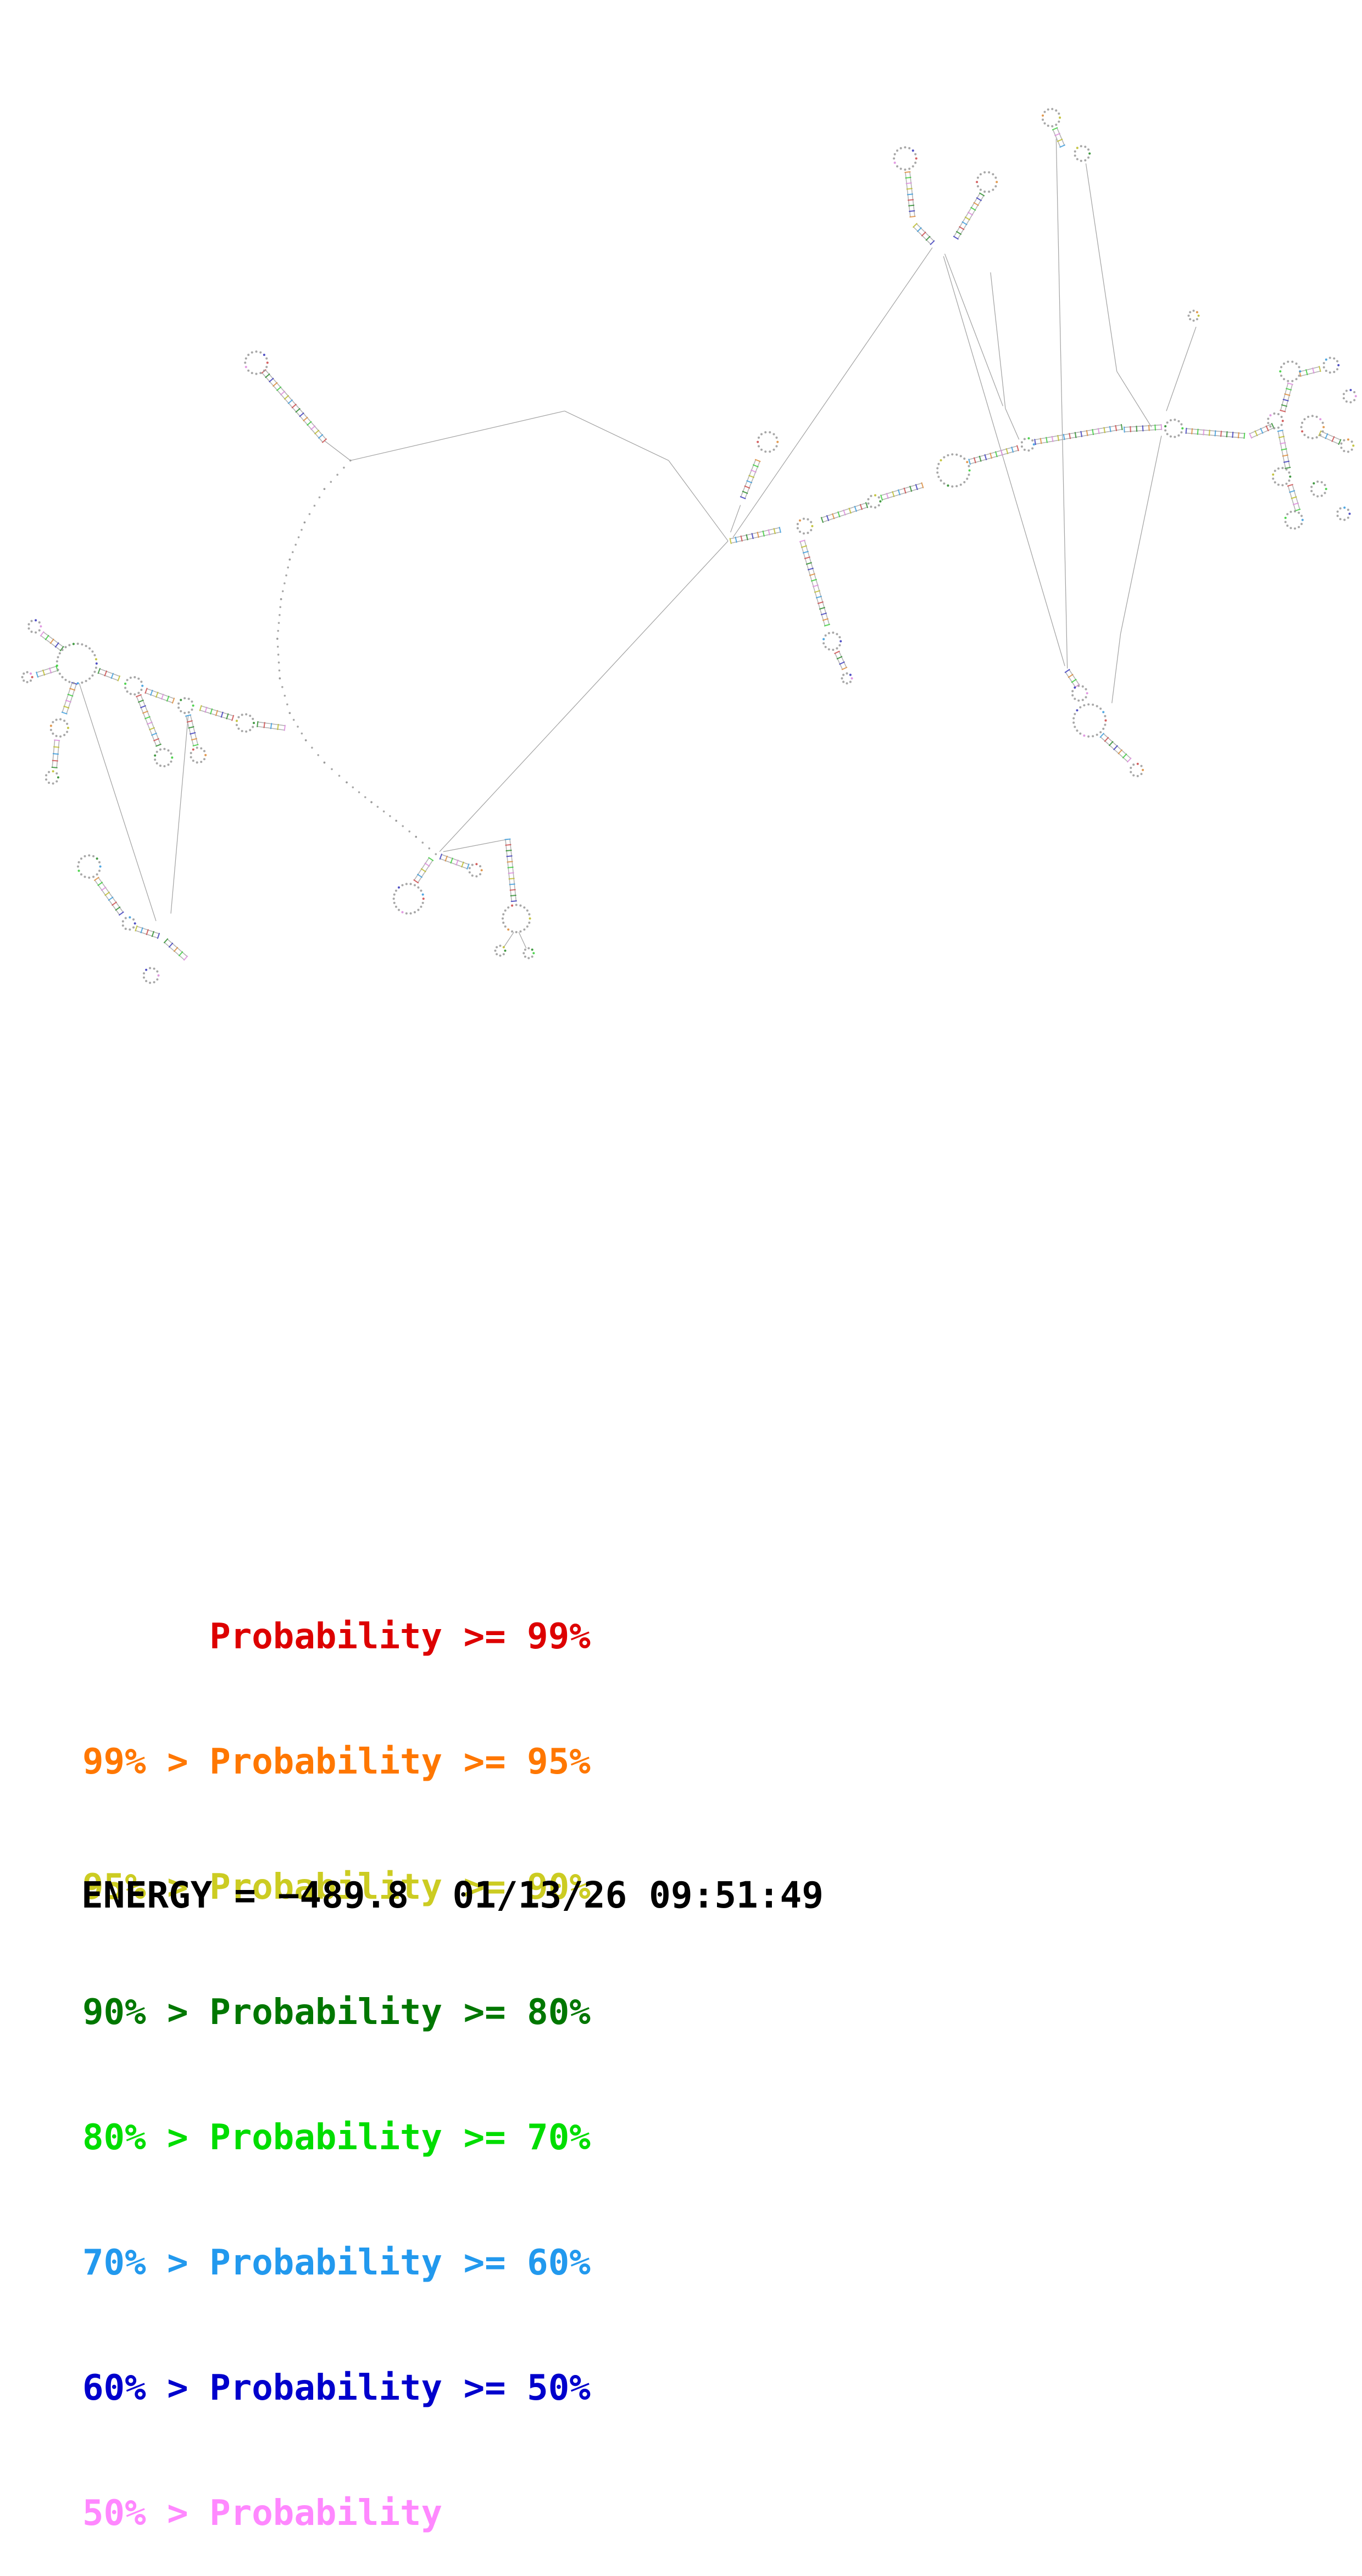  Describe the element at coordinates (336, 2137) in the screenshot. I see `legend-row: 80% > Probability >= 70%` at that location.